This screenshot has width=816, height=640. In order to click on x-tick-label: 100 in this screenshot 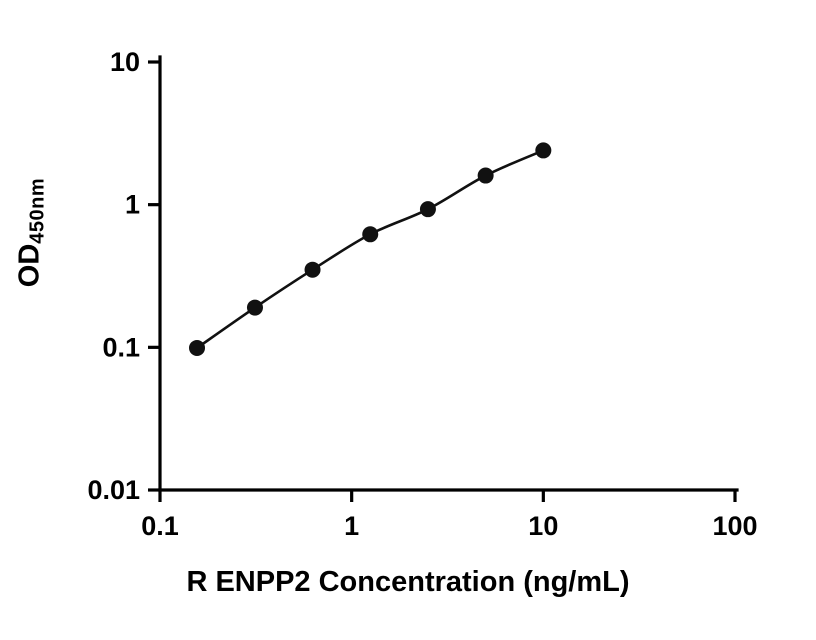, I will do `click(734, 526)`.